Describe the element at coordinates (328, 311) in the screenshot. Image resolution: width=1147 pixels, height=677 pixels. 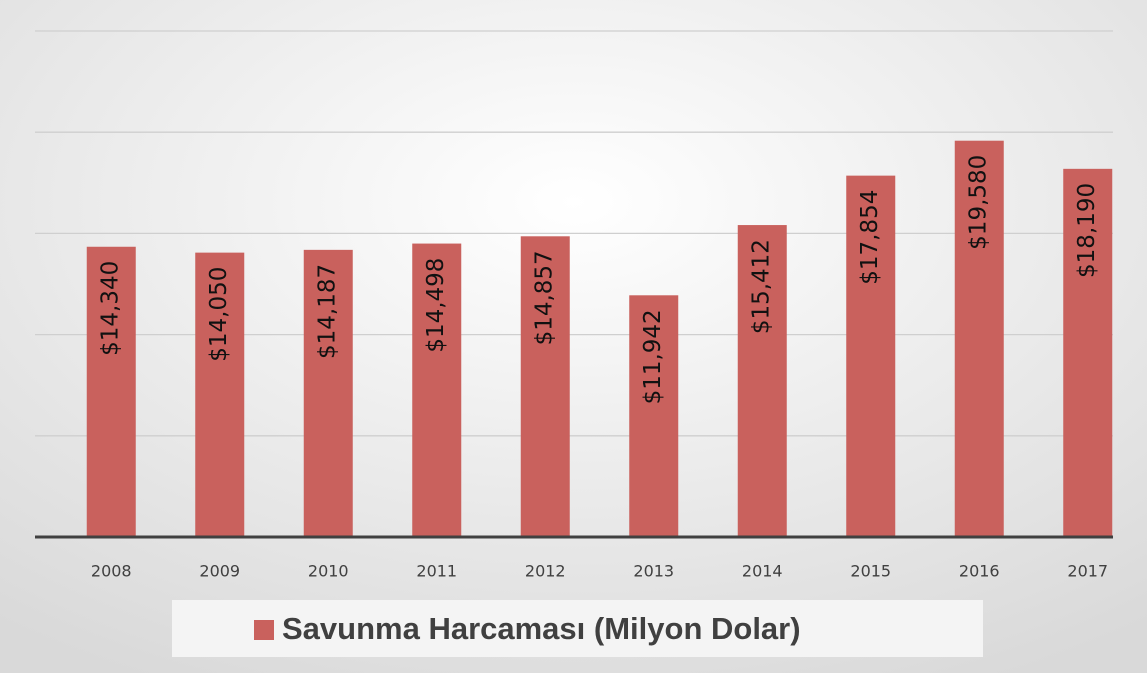
I see `data-label: $14,187` at that location.